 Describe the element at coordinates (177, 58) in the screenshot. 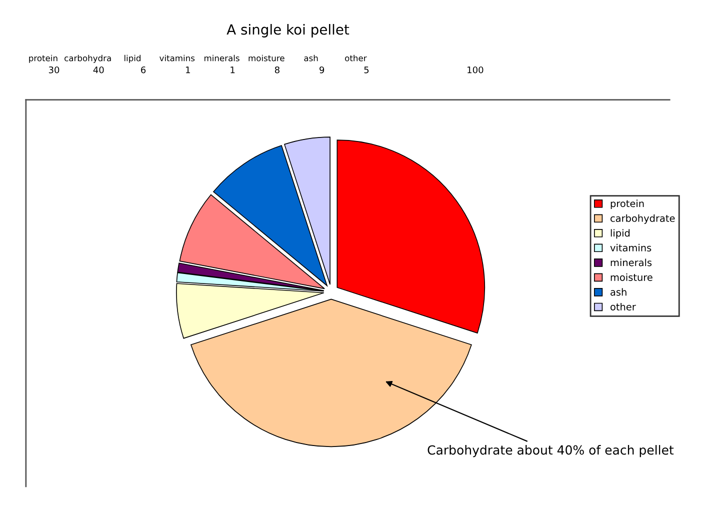

I see `text: vitamins` at that location.